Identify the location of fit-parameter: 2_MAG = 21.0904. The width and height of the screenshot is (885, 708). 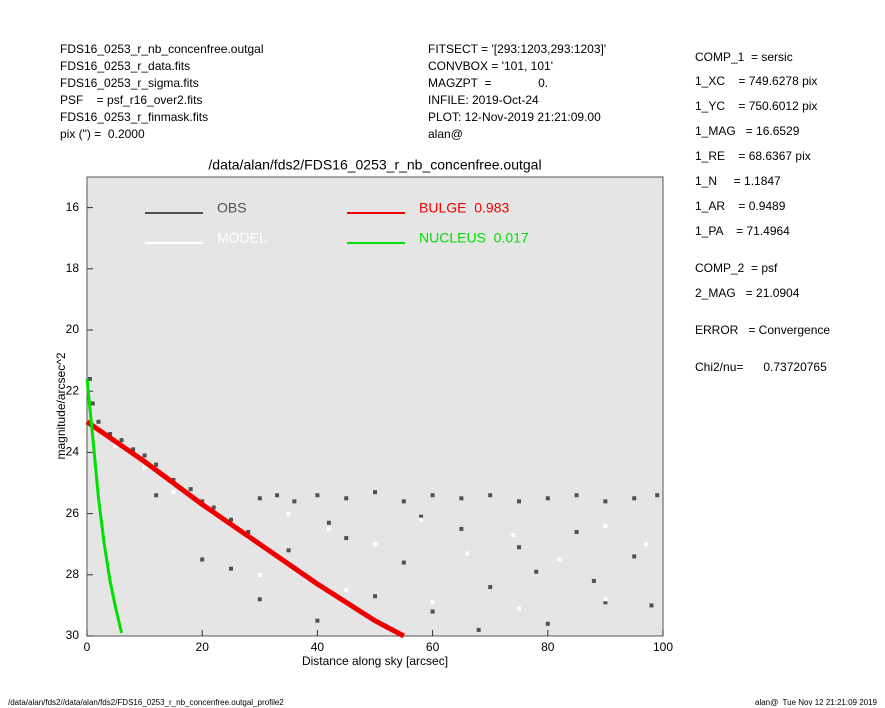
(747, 293).